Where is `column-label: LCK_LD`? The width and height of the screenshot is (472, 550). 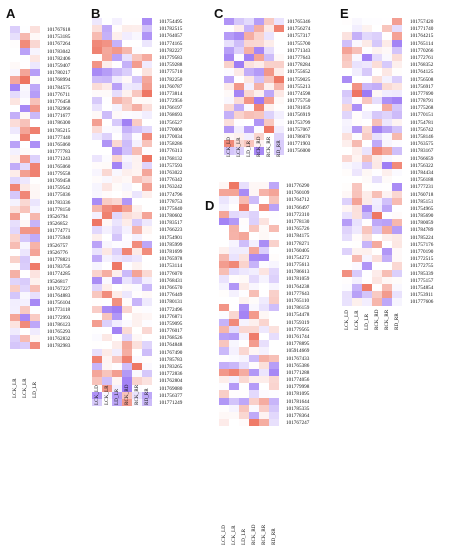 column-label: LCK_LD is located at coordinates (347, 320).